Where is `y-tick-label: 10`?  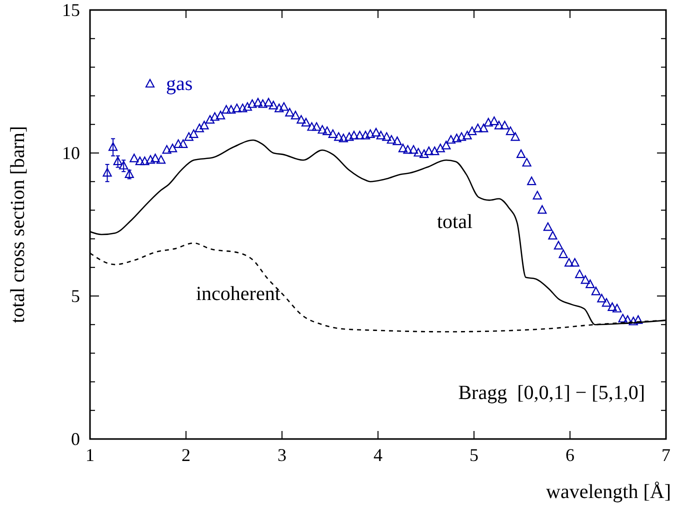
y-tick-label: 10 is located at coordinates (71, 153).